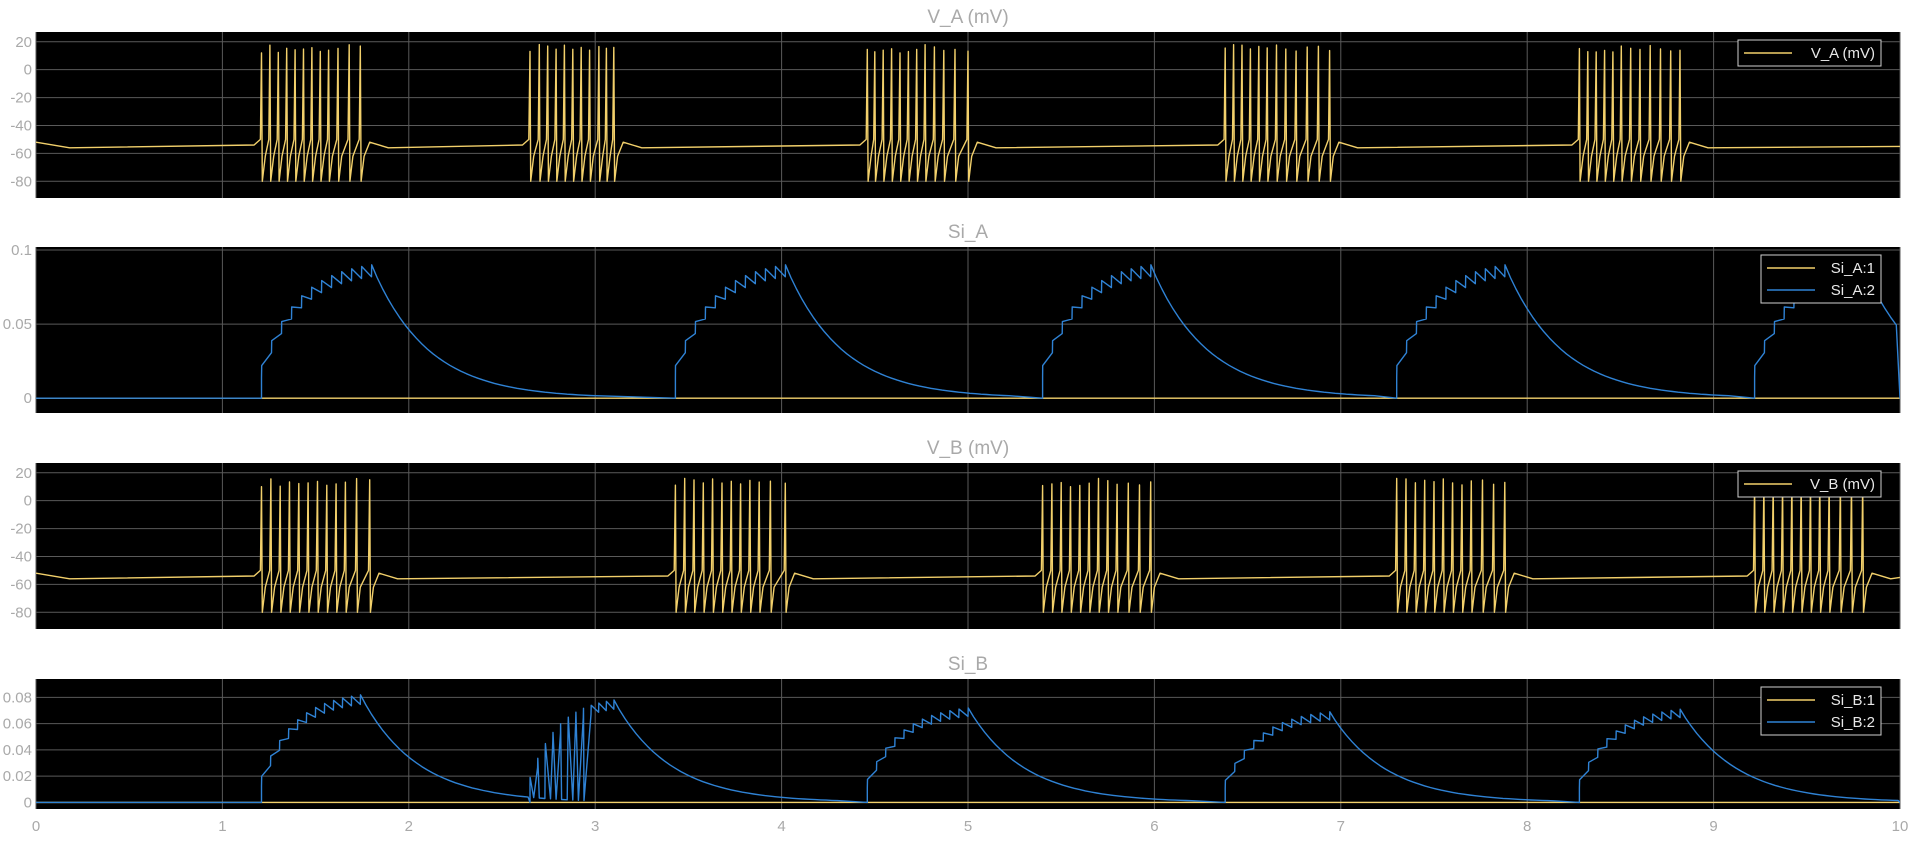 Image resolution: width=1920 pixels, height=868 pixels. What do you see at coordinates (1842, 484) in the screenshot?
I see `legend-label: V_B (mV)` at bounding box center [1842, 484].